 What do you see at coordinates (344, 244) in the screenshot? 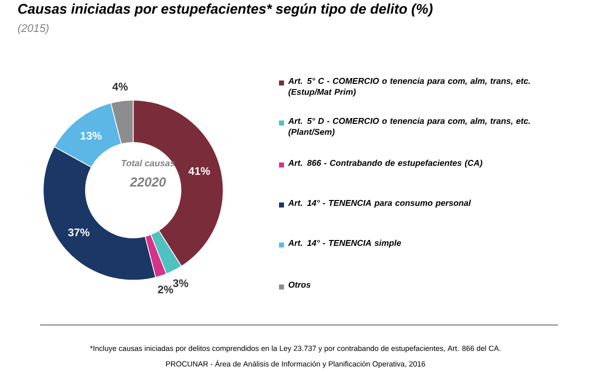
I see `legend-label: Art. 14° - TENENCIA simple` at bounding box center [344, 244].